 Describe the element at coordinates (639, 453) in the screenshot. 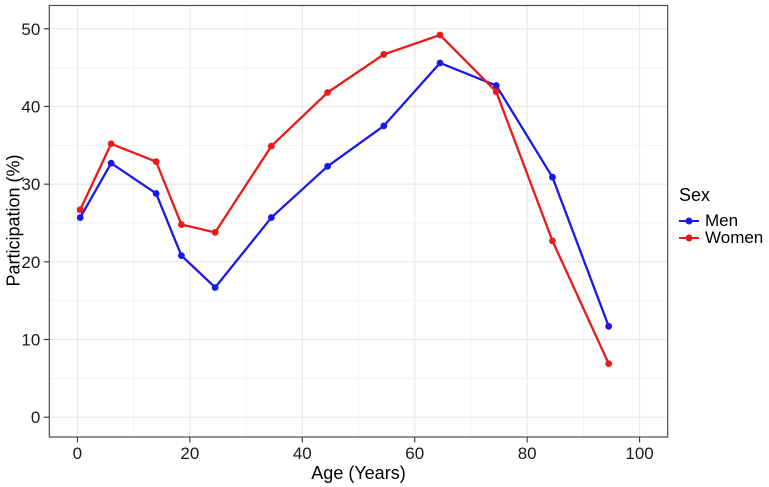

I see `x-tick-label: 100` at that location.